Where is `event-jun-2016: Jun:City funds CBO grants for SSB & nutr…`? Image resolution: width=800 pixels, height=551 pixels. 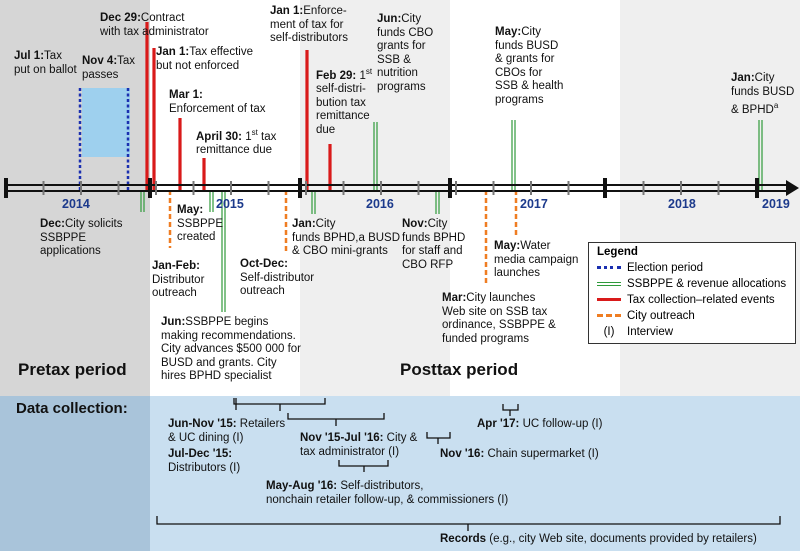
event-jun-2016: Jun:City funds CBO grants for SSB & nutr… is located at coordinates (405, 53).